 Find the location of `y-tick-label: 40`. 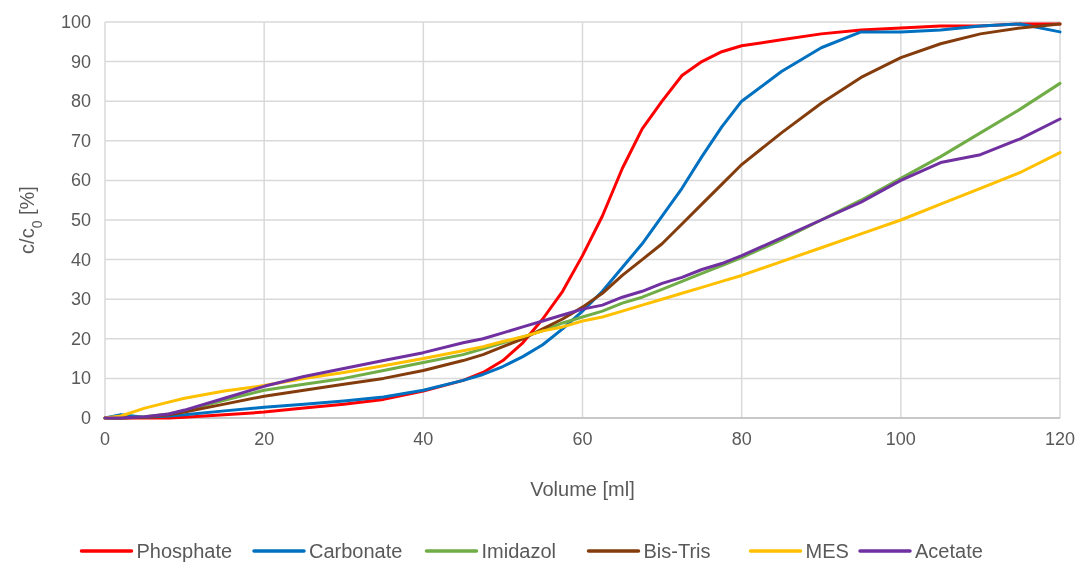

y-tick-label: 40 is located at coordinates (80, 259).